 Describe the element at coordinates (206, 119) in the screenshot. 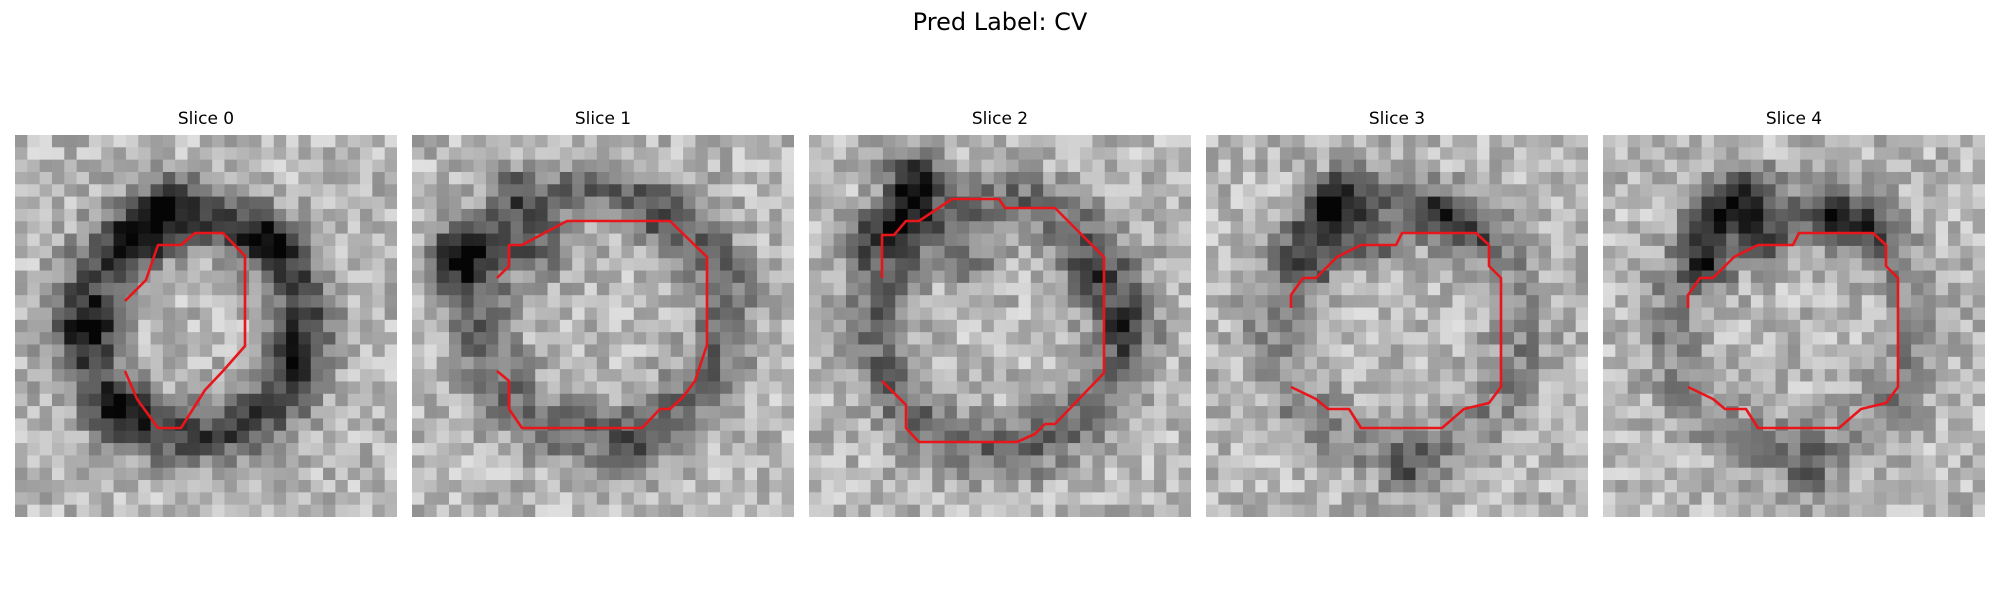

I see `slice-title: Slice 0` at that location.